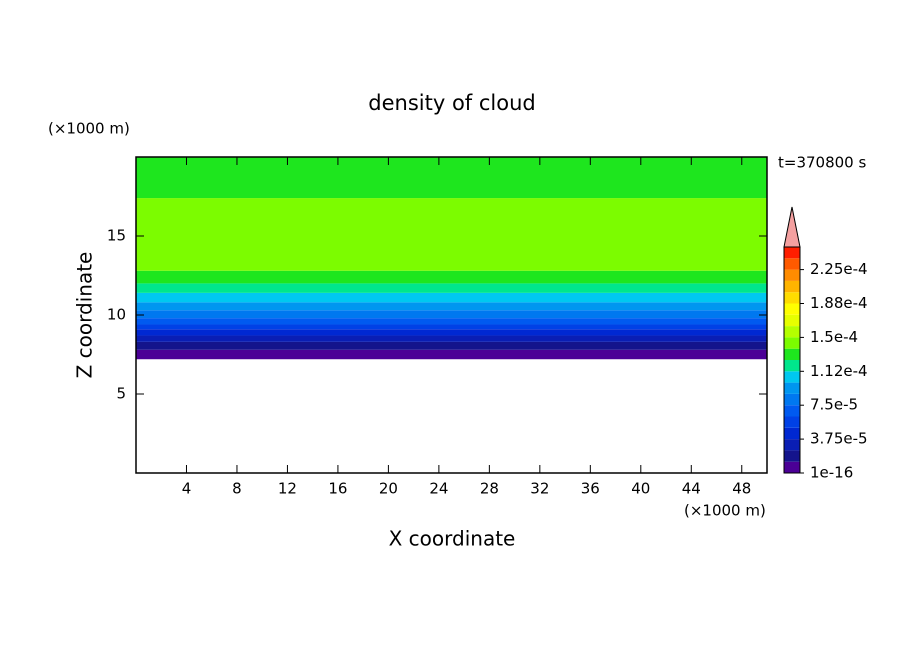  I want to click on colorbar-label: 7.5e-5, so click(834, 405).